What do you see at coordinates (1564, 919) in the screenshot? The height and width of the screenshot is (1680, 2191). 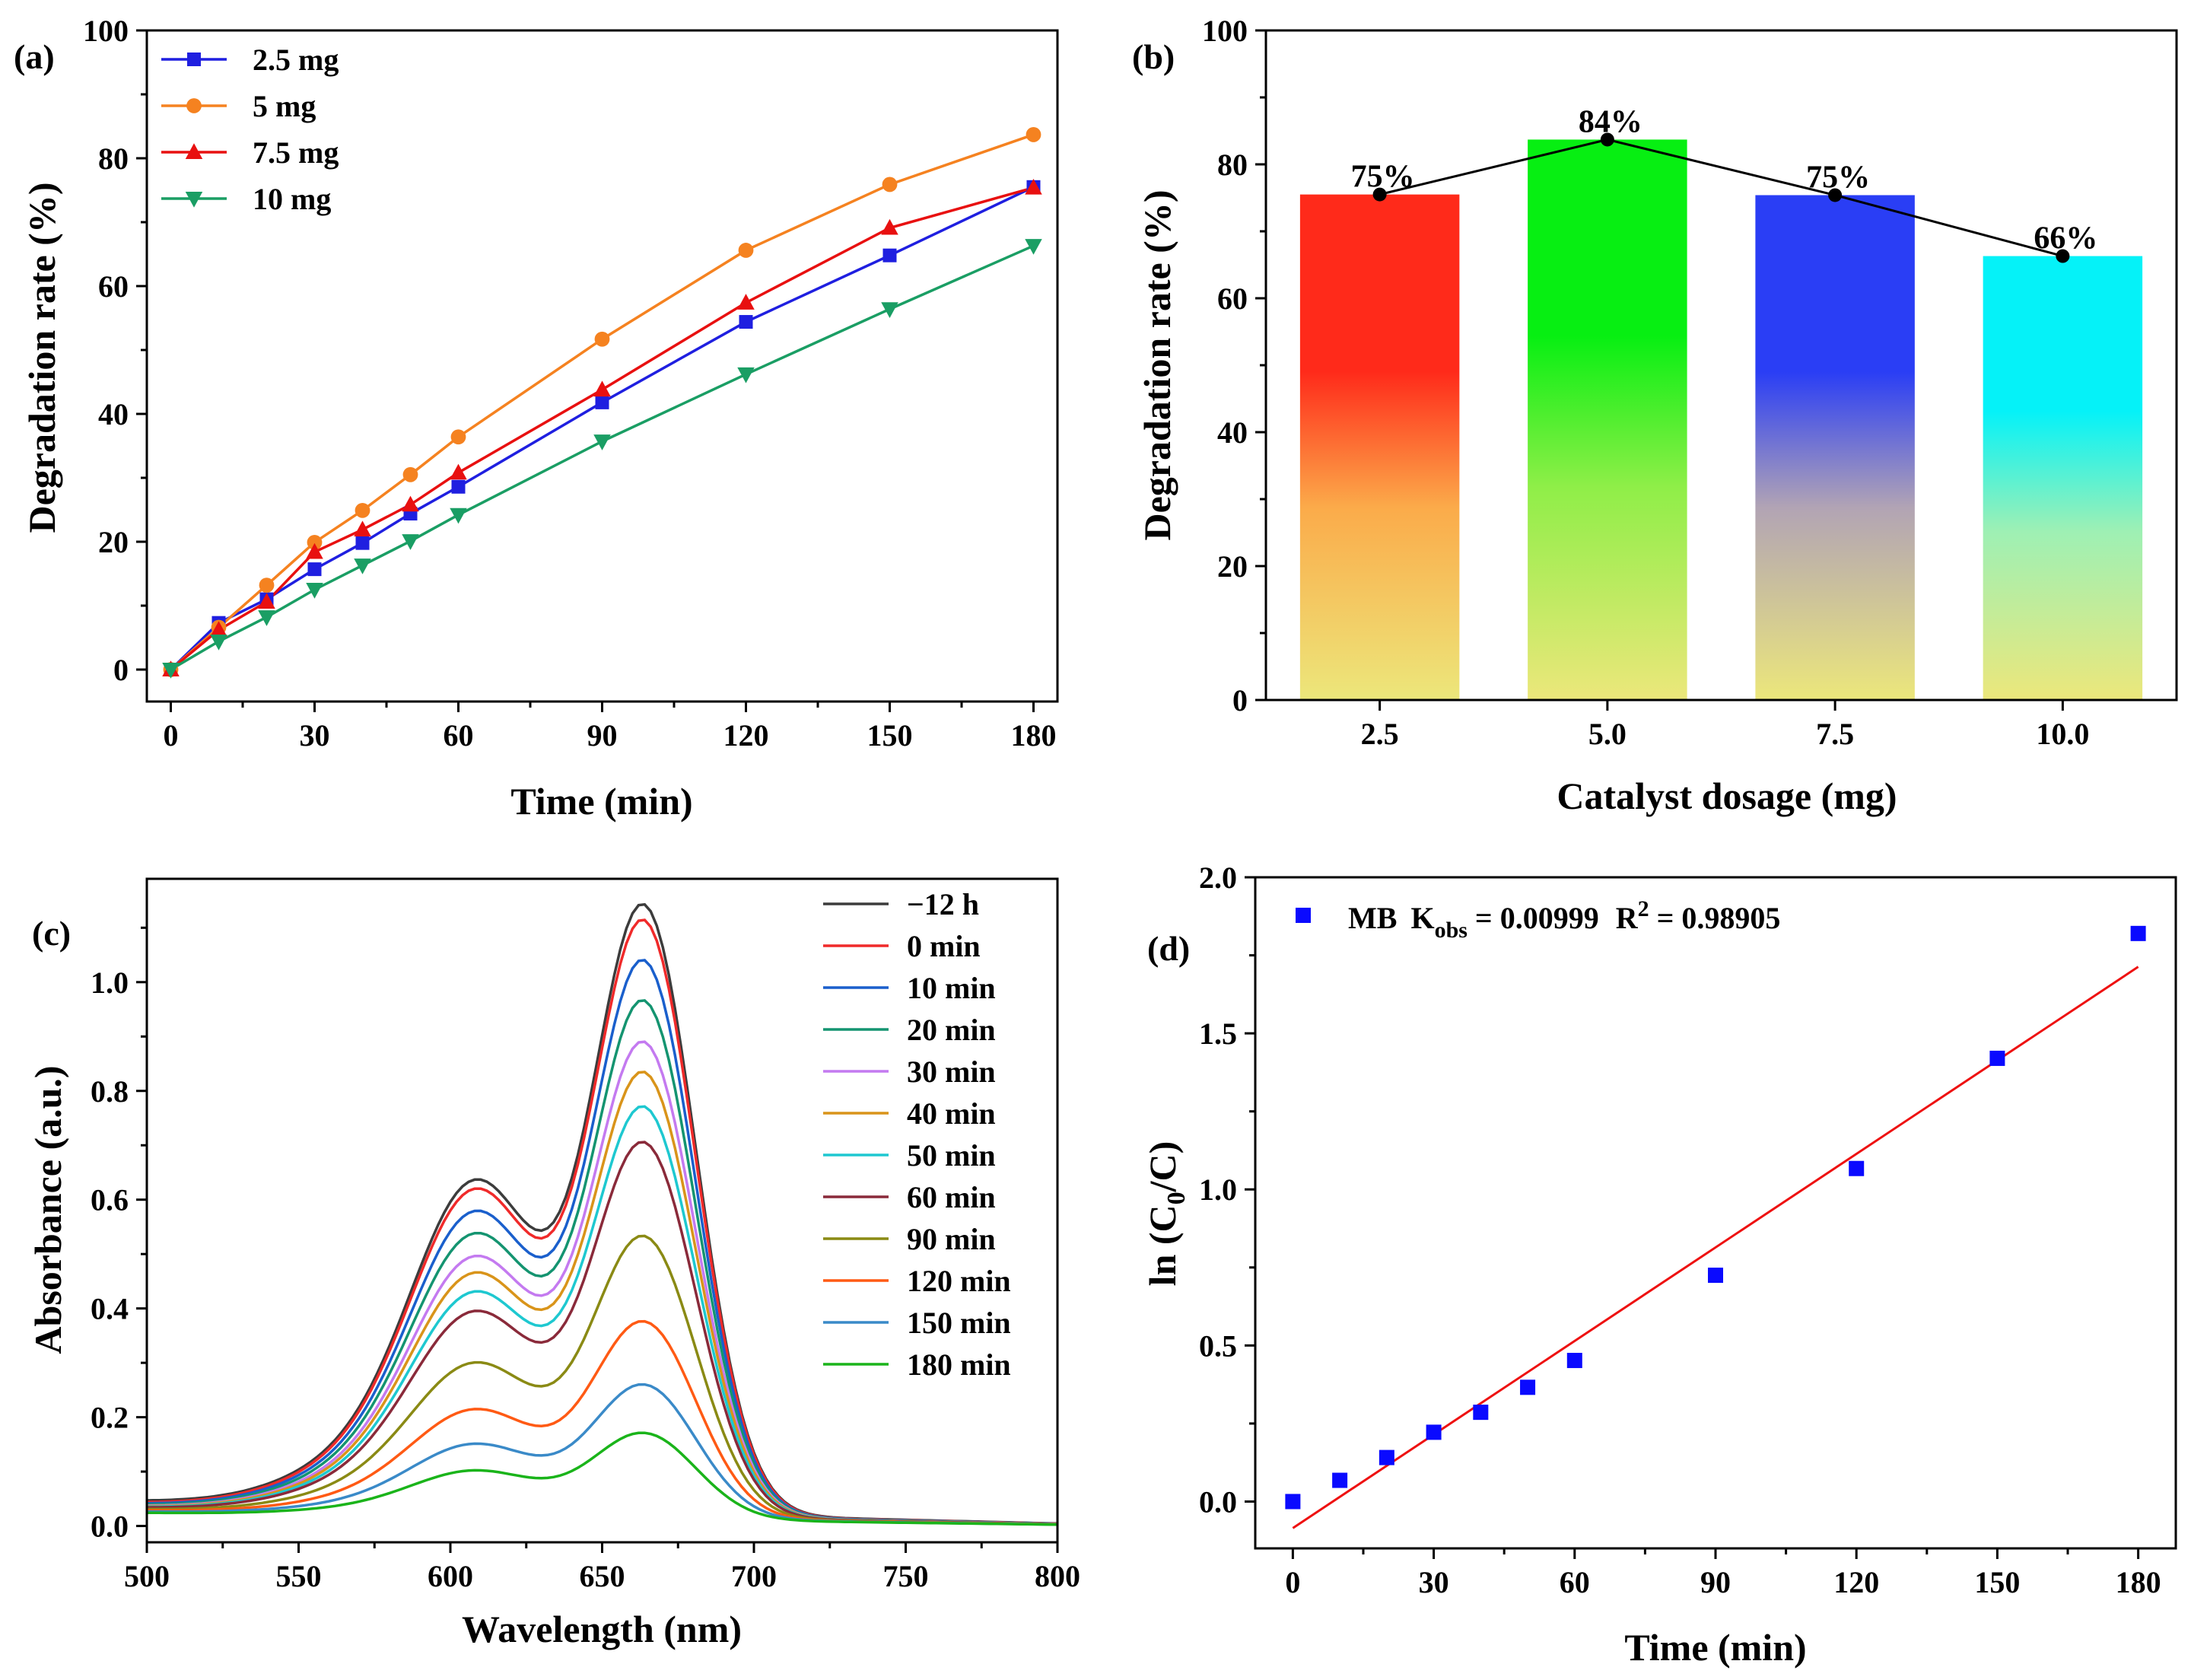 I see `panel-d-legend-text: MB Kobs = 0.00999 R2 = 0.98905` at bounding box center [1564, 919].